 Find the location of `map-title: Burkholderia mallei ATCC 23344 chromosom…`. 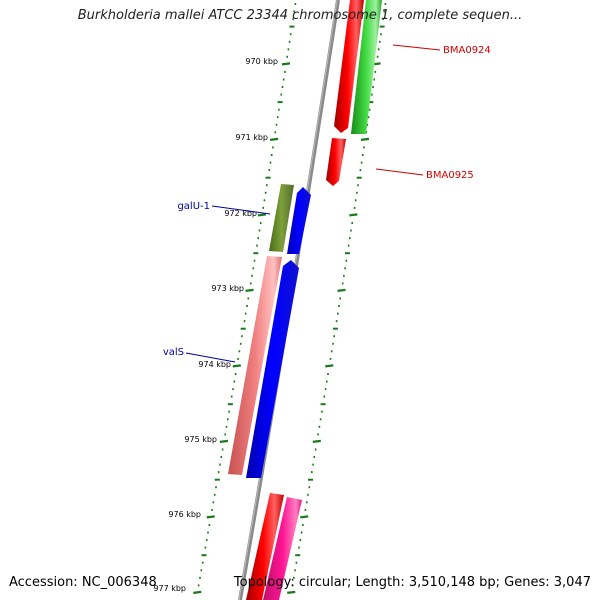

map-title: Burkholderia mallei ATCC 23344 chromosom… is located at coordinates (300, 15).